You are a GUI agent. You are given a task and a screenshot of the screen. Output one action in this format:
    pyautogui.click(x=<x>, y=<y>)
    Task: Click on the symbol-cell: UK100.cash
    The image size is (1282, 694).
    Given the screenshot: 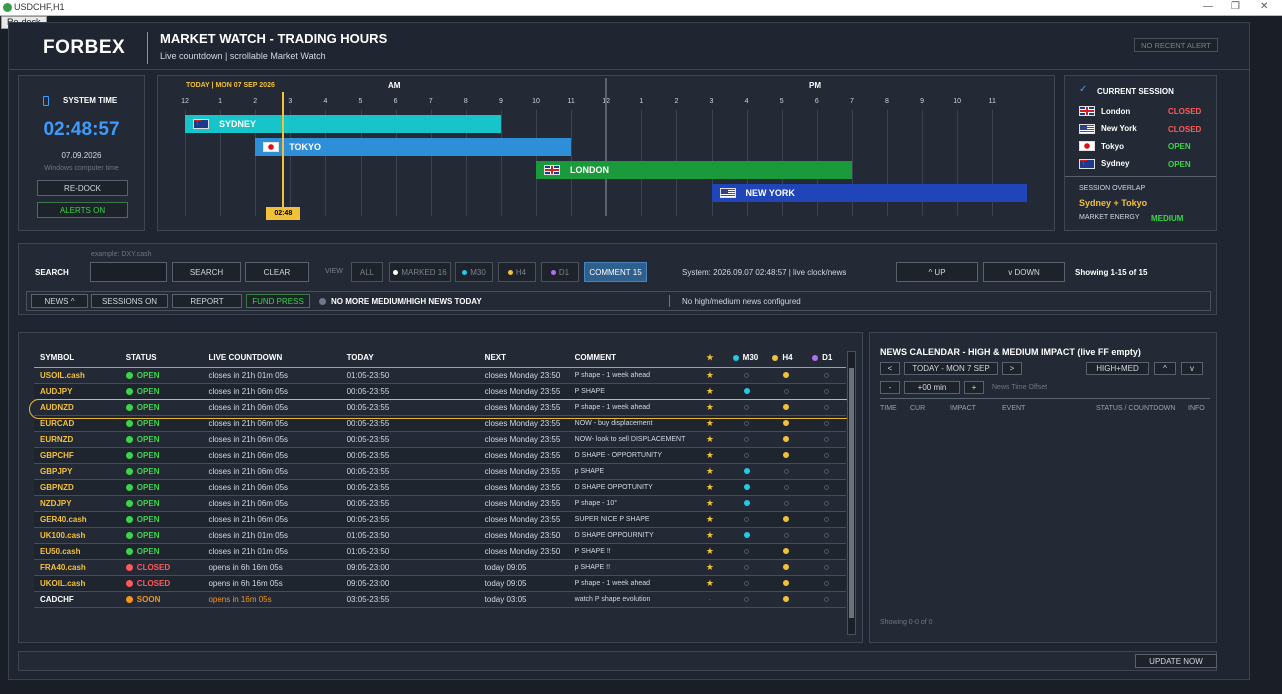 What is the action you would take?
    pyautogui.click(x=77, y=535)
    